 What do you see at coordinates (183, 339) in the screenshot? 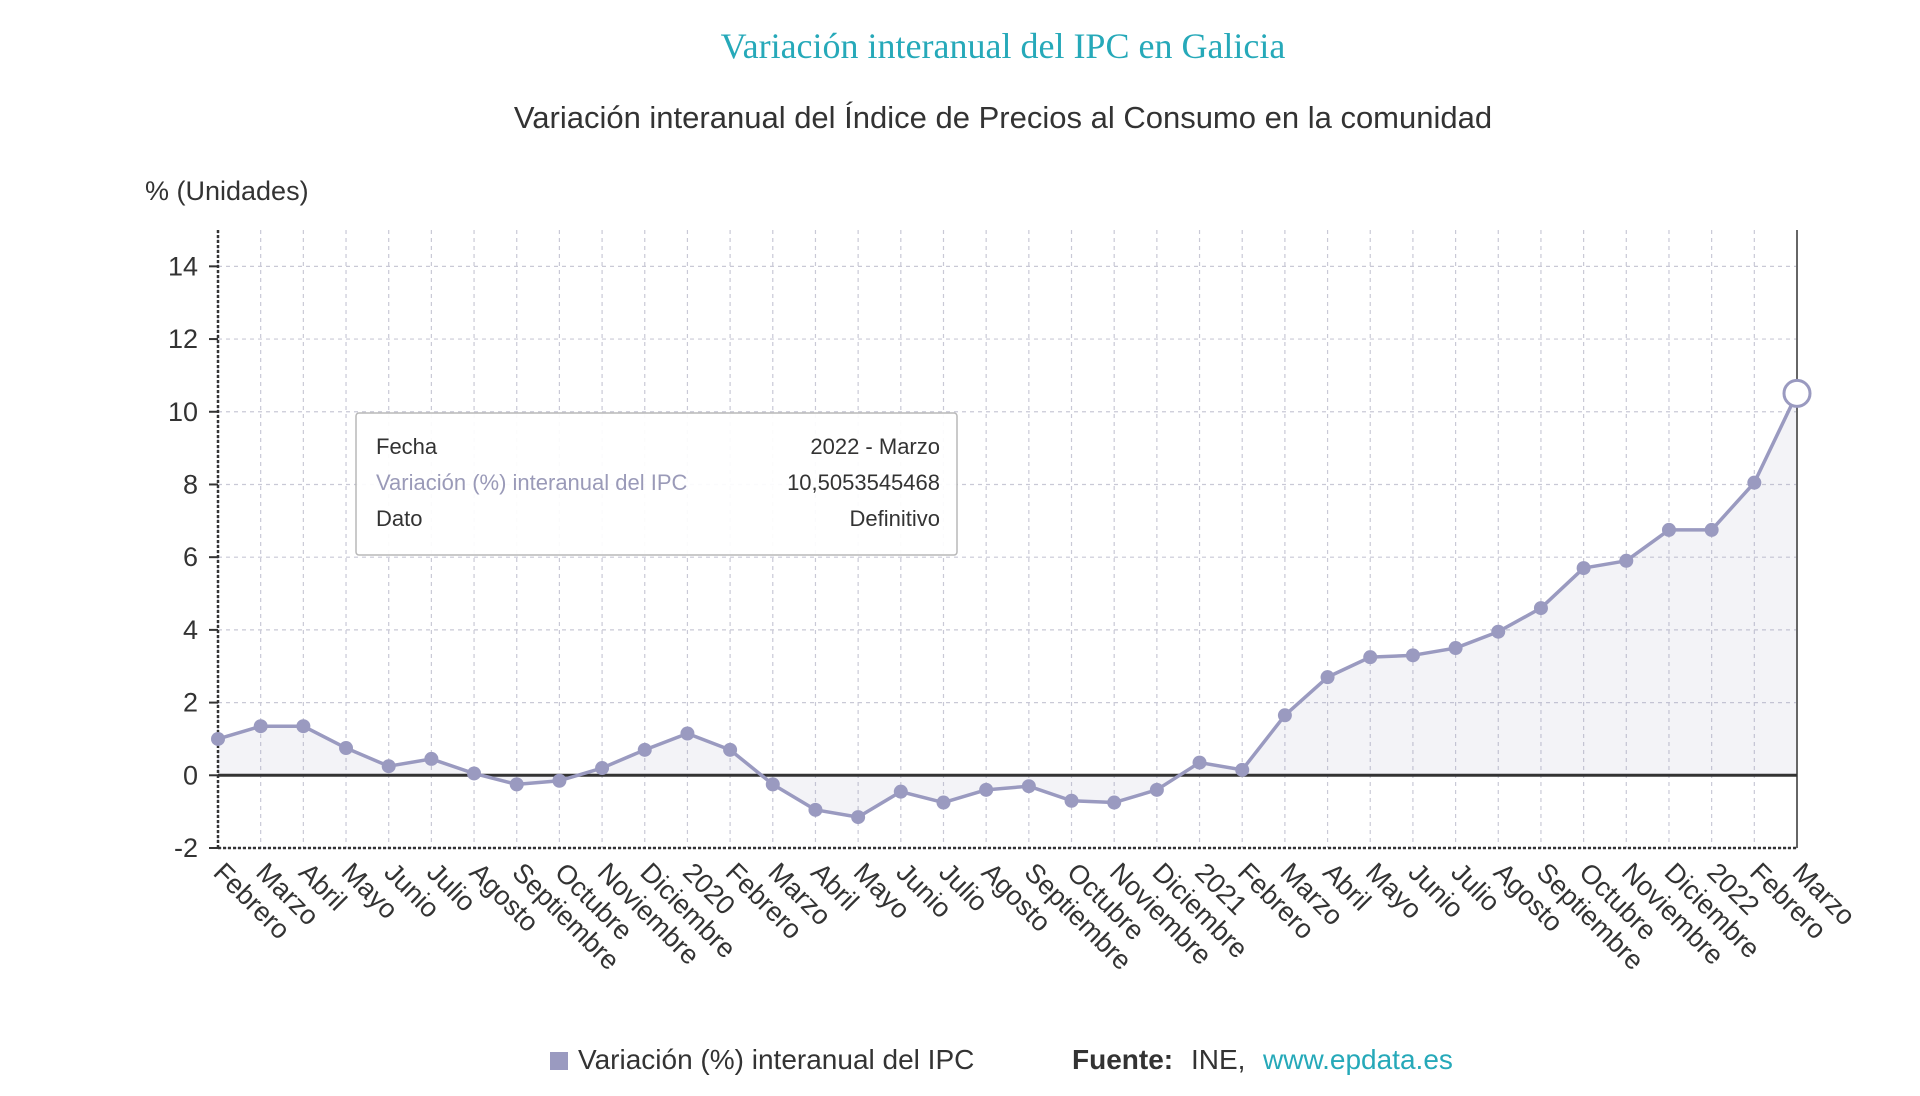
I see `y-tick-label: 12` at bounding box center [183, 339].